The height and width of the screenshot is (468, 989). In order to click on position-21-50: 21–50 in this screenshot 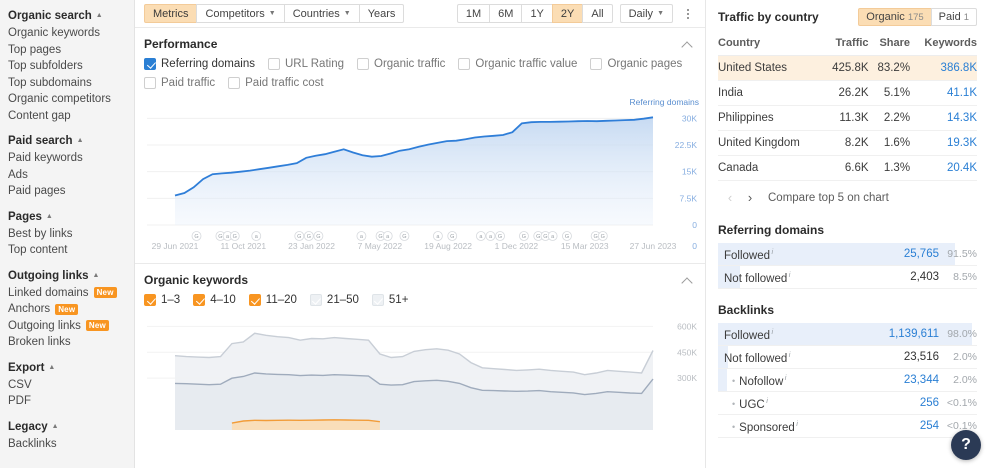, I will do `click(334, 300)`.